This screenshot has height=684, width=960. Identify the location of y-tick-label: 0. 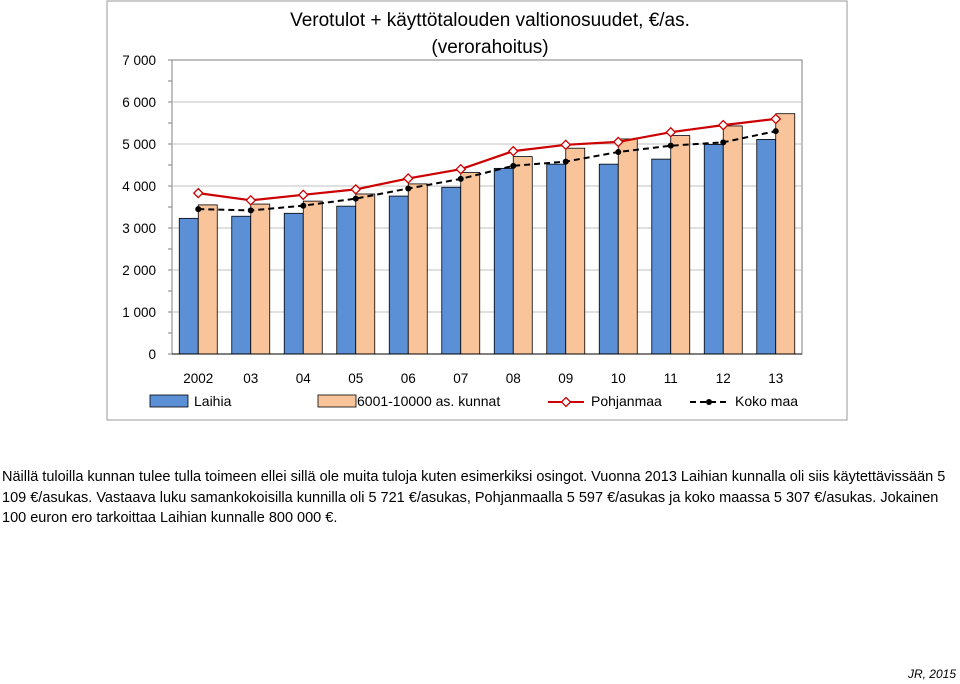
(152, 354).